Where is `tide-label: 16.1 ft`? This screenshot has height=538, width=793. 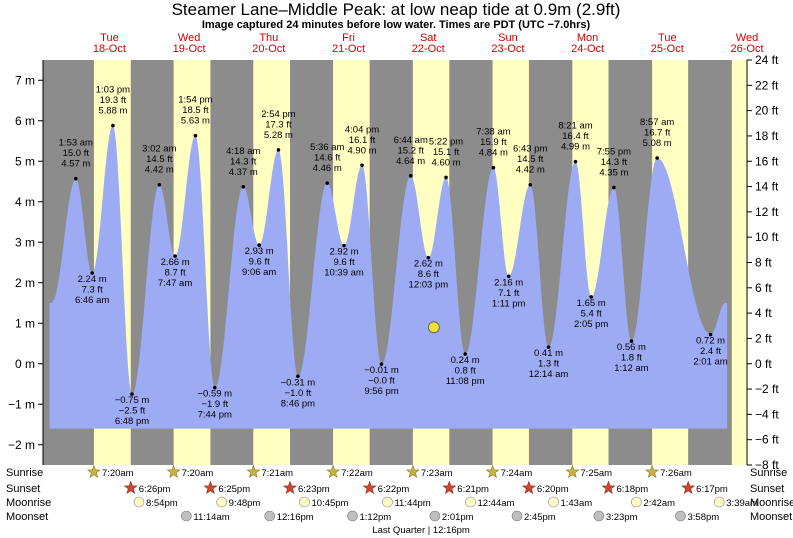
tide-label: 16.1 ft is located at coordinates (362, 140).